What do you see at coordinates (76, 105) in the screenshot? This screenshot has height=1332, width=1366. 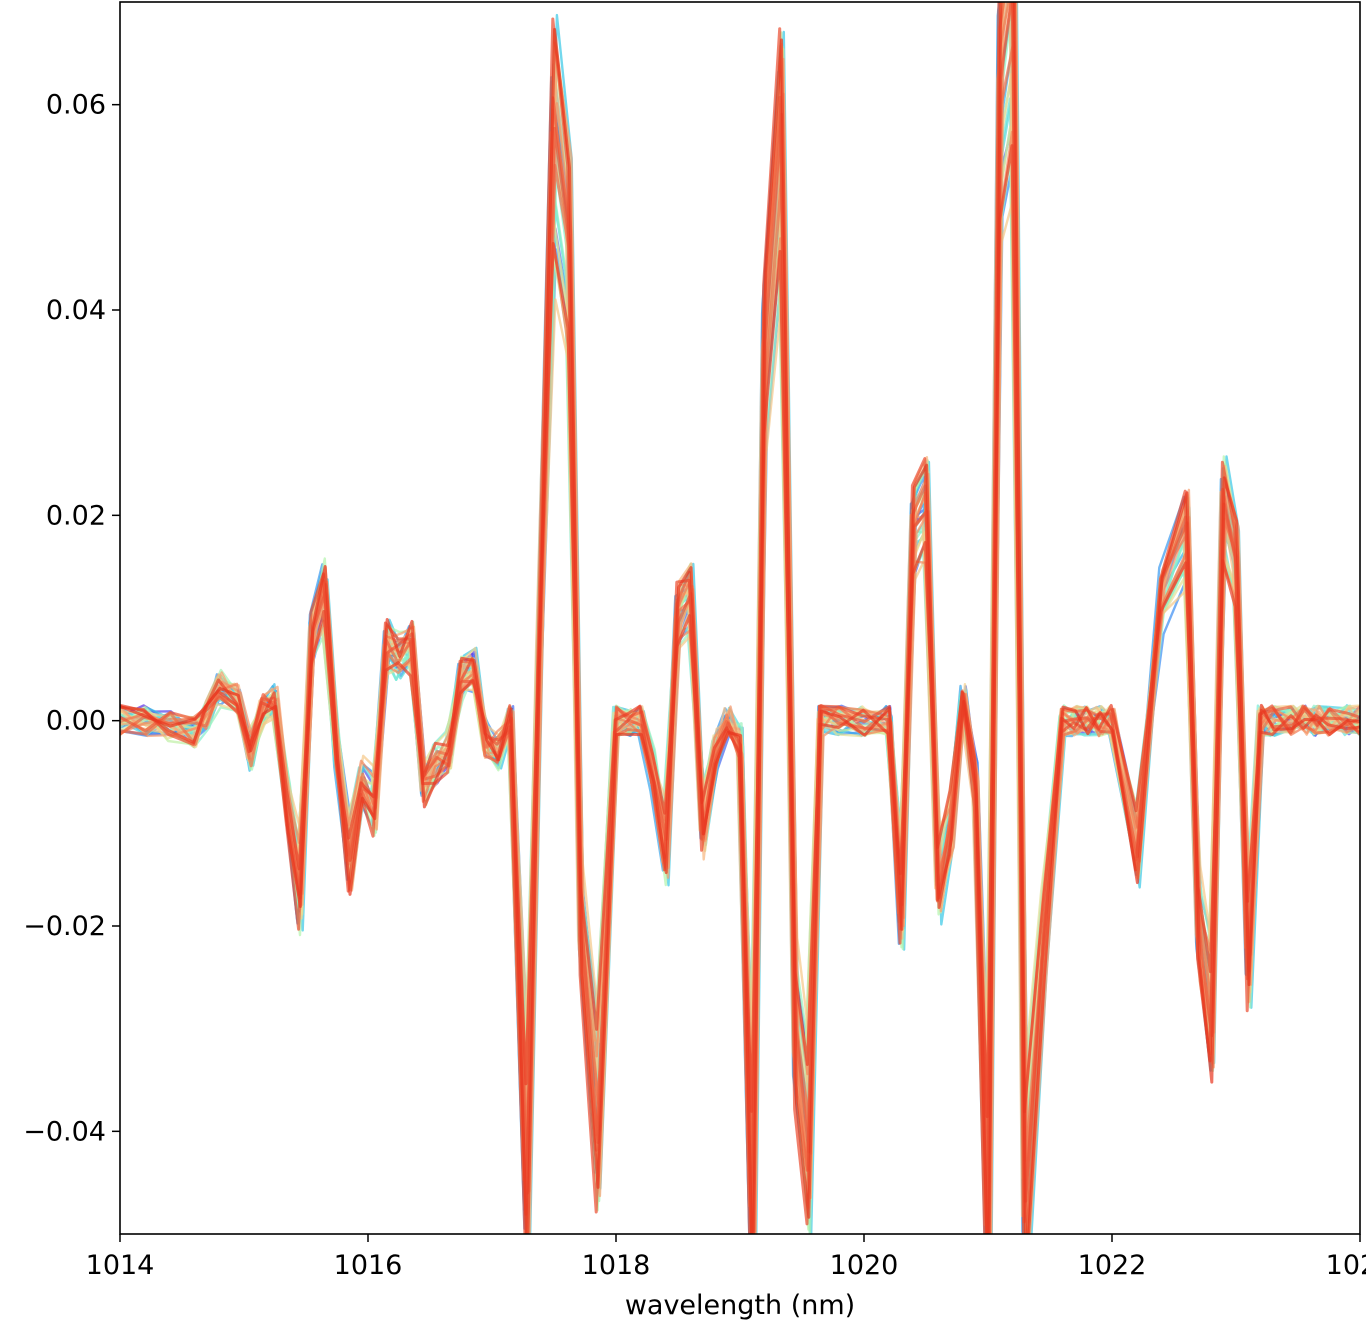 I see `y-tick-label: 0.06` at bounding box center [76, 105].